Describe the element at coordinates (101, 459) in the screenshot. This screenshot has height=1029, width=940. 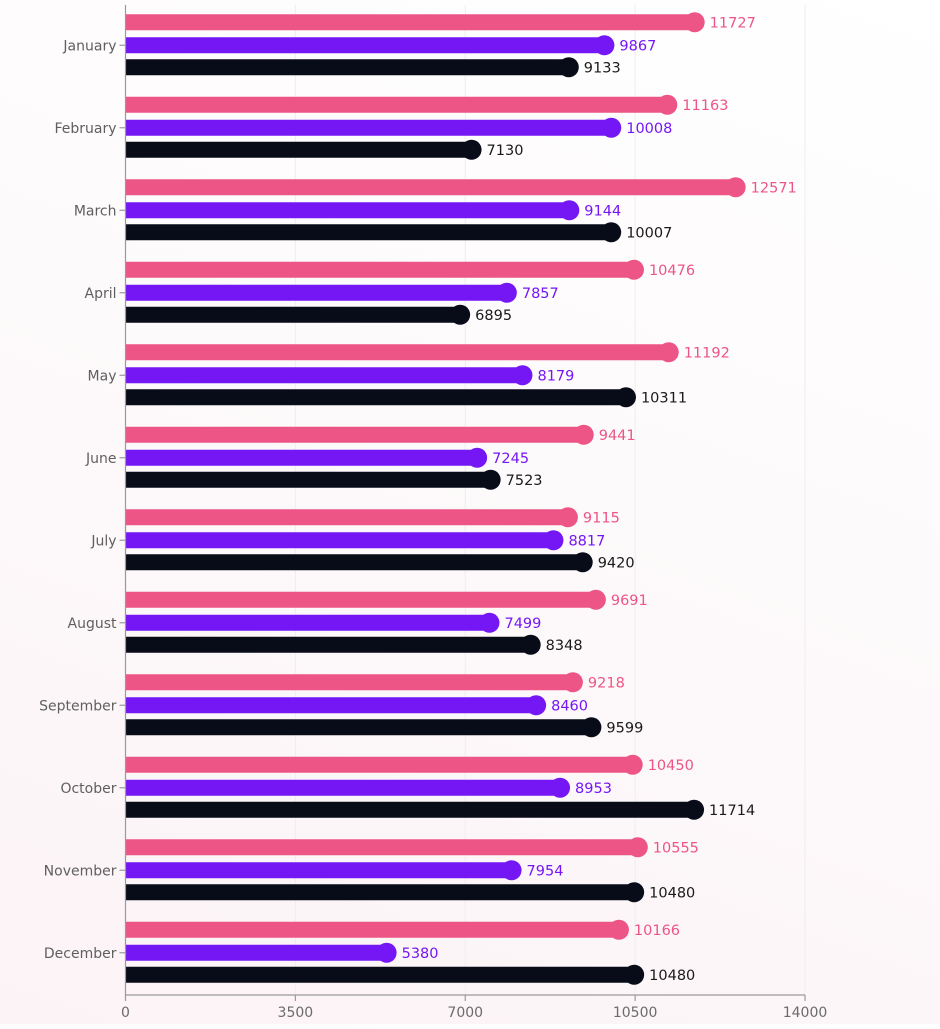
I see `y-tick-label-june: June` at that location.